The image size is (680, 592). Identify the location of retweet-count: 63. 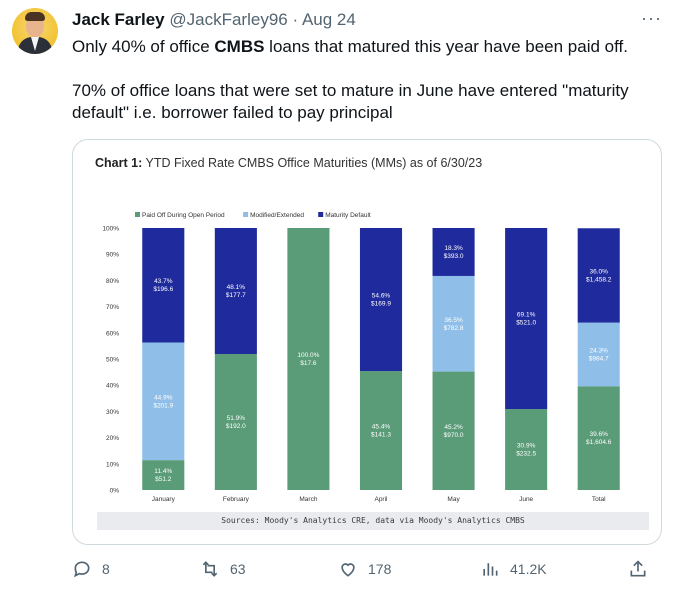
(238, 569).